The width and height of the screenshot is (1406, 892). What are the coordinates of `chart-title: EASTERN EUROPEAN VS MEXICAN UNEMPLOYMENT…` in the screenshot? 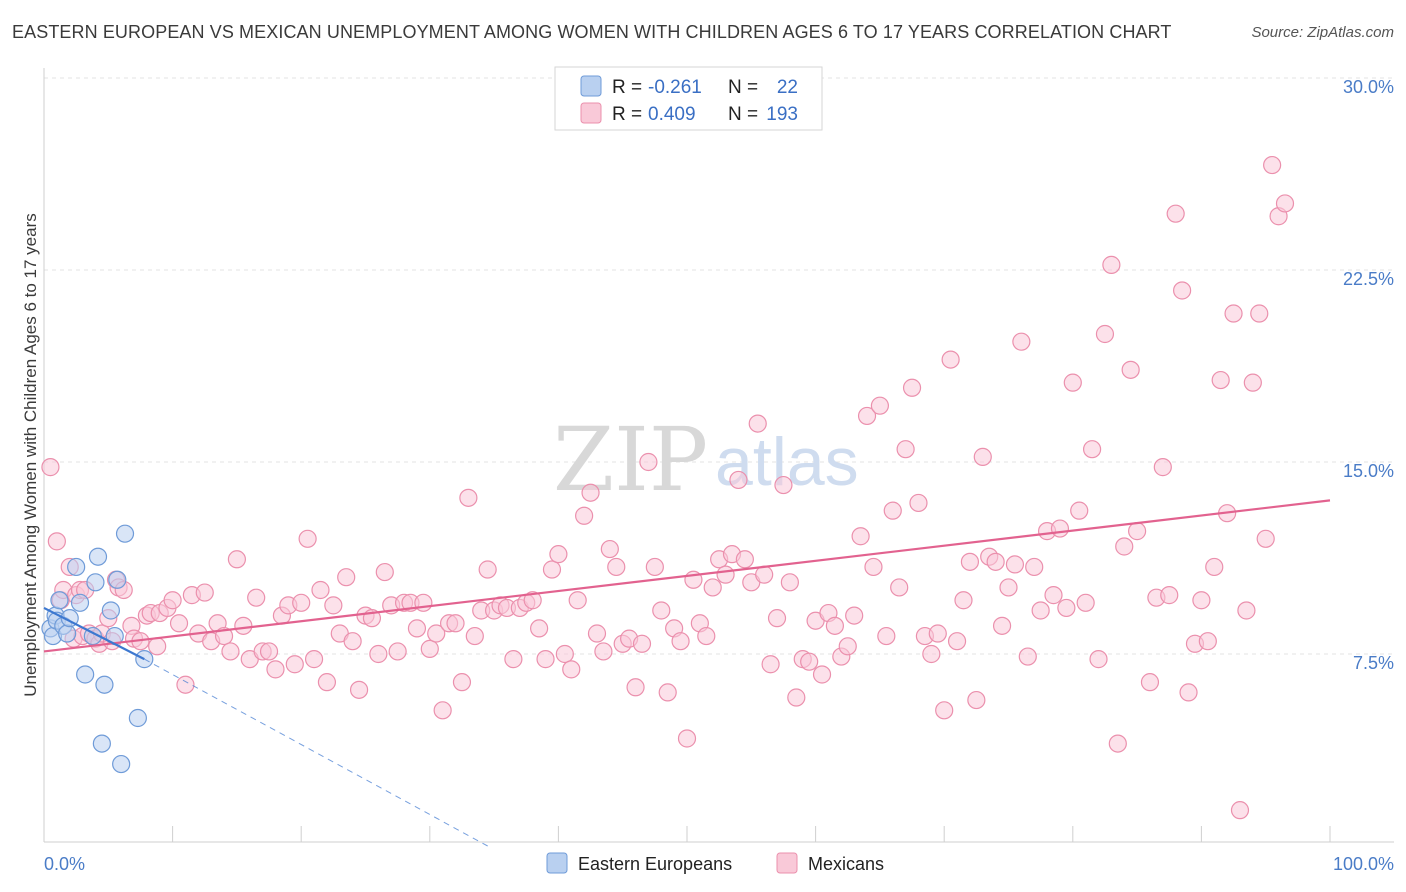 It's located at (592, 32).